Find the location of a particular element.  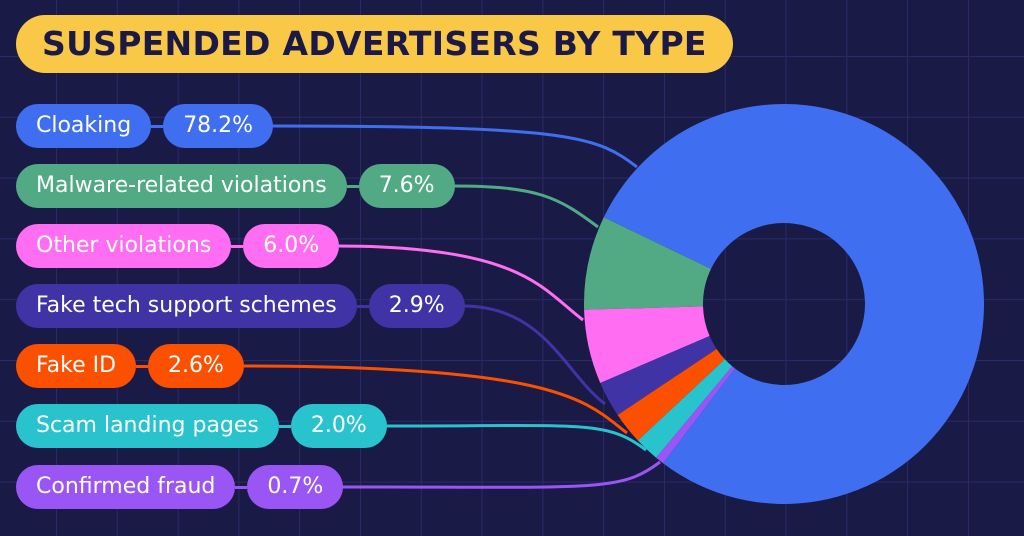

slice-label: Confirmed fraud is located at coordinates (126, 487).